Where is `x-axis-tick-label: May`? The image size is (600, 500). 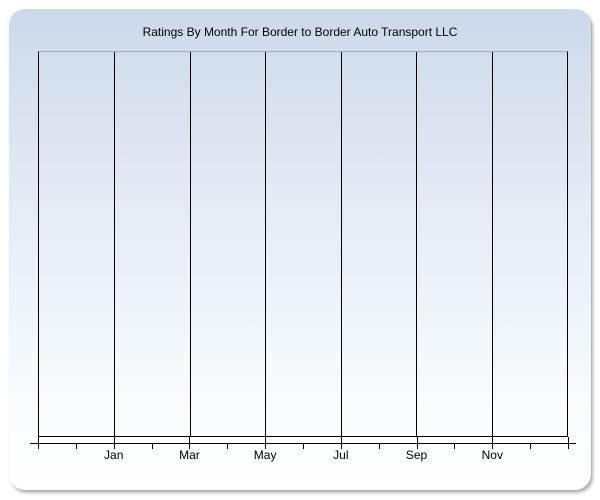
x-axis-tick-label: May is located at coordinates (265, 455).